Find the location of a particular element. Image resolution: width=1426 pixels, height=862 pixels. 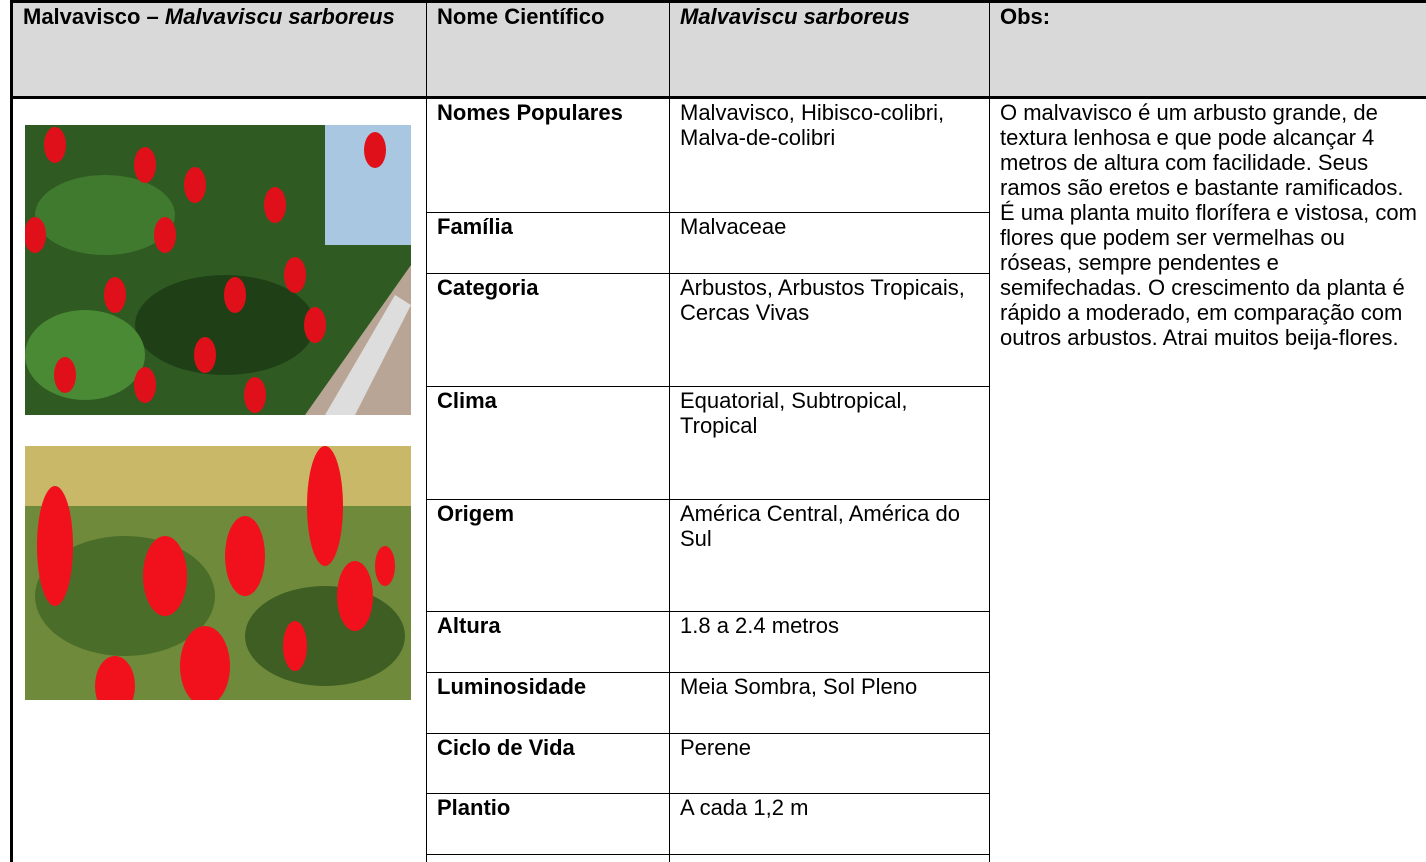

row-label: Família is located at coordinates (548, 243).